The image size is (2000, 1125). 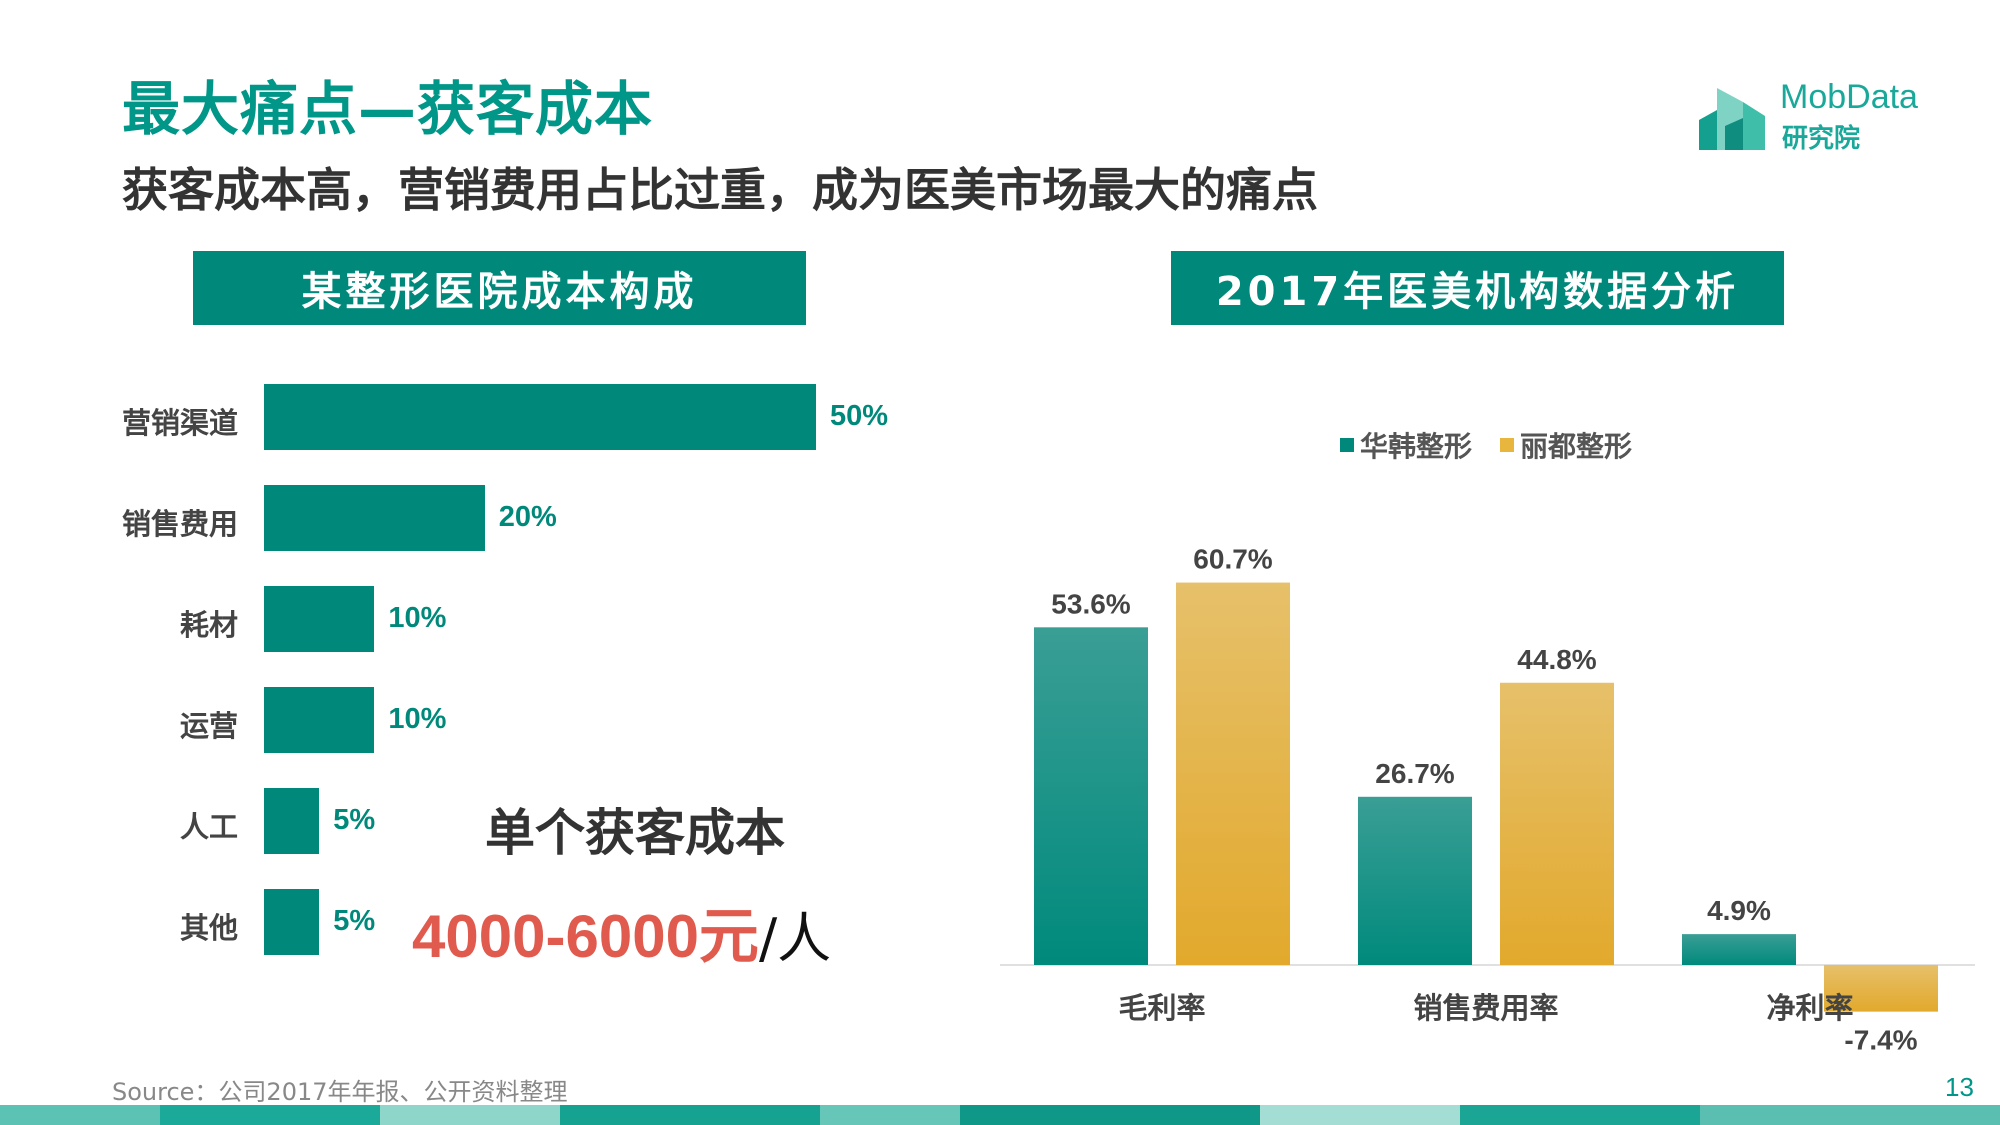 I want to click on acquisition-cost-value: 4000-6000元/人, so click(x=621, y=931).